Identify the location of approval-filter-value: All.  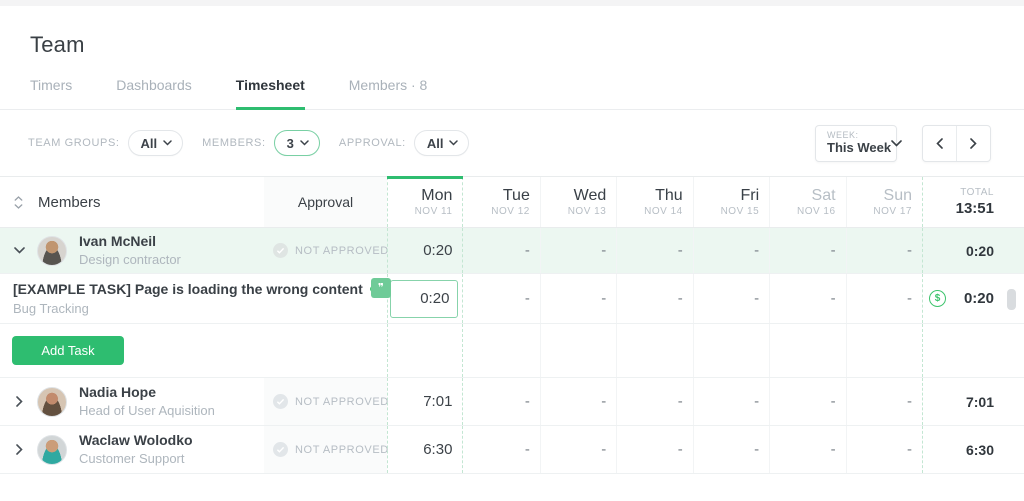
(435, 143).